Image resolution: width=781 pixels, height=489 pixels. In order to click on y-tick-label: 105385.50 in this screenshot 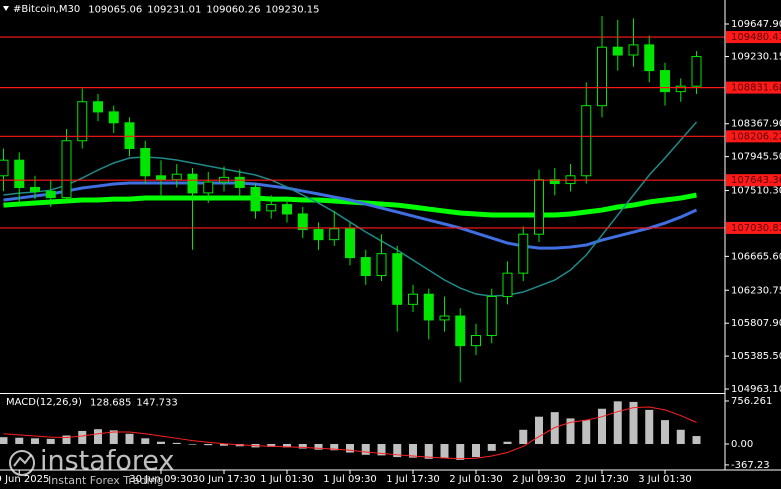, I will do `click(756, 356)`.